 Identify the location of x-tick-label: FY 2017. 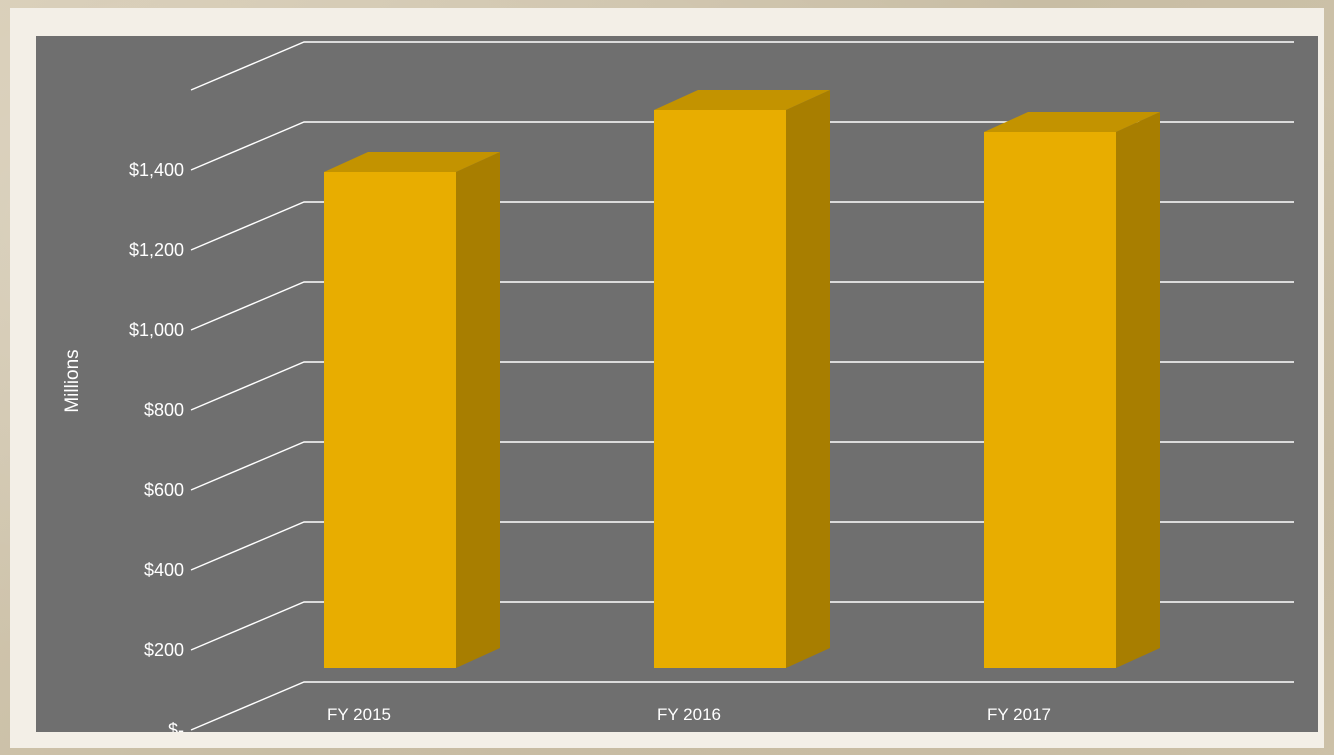
(1019, 714).